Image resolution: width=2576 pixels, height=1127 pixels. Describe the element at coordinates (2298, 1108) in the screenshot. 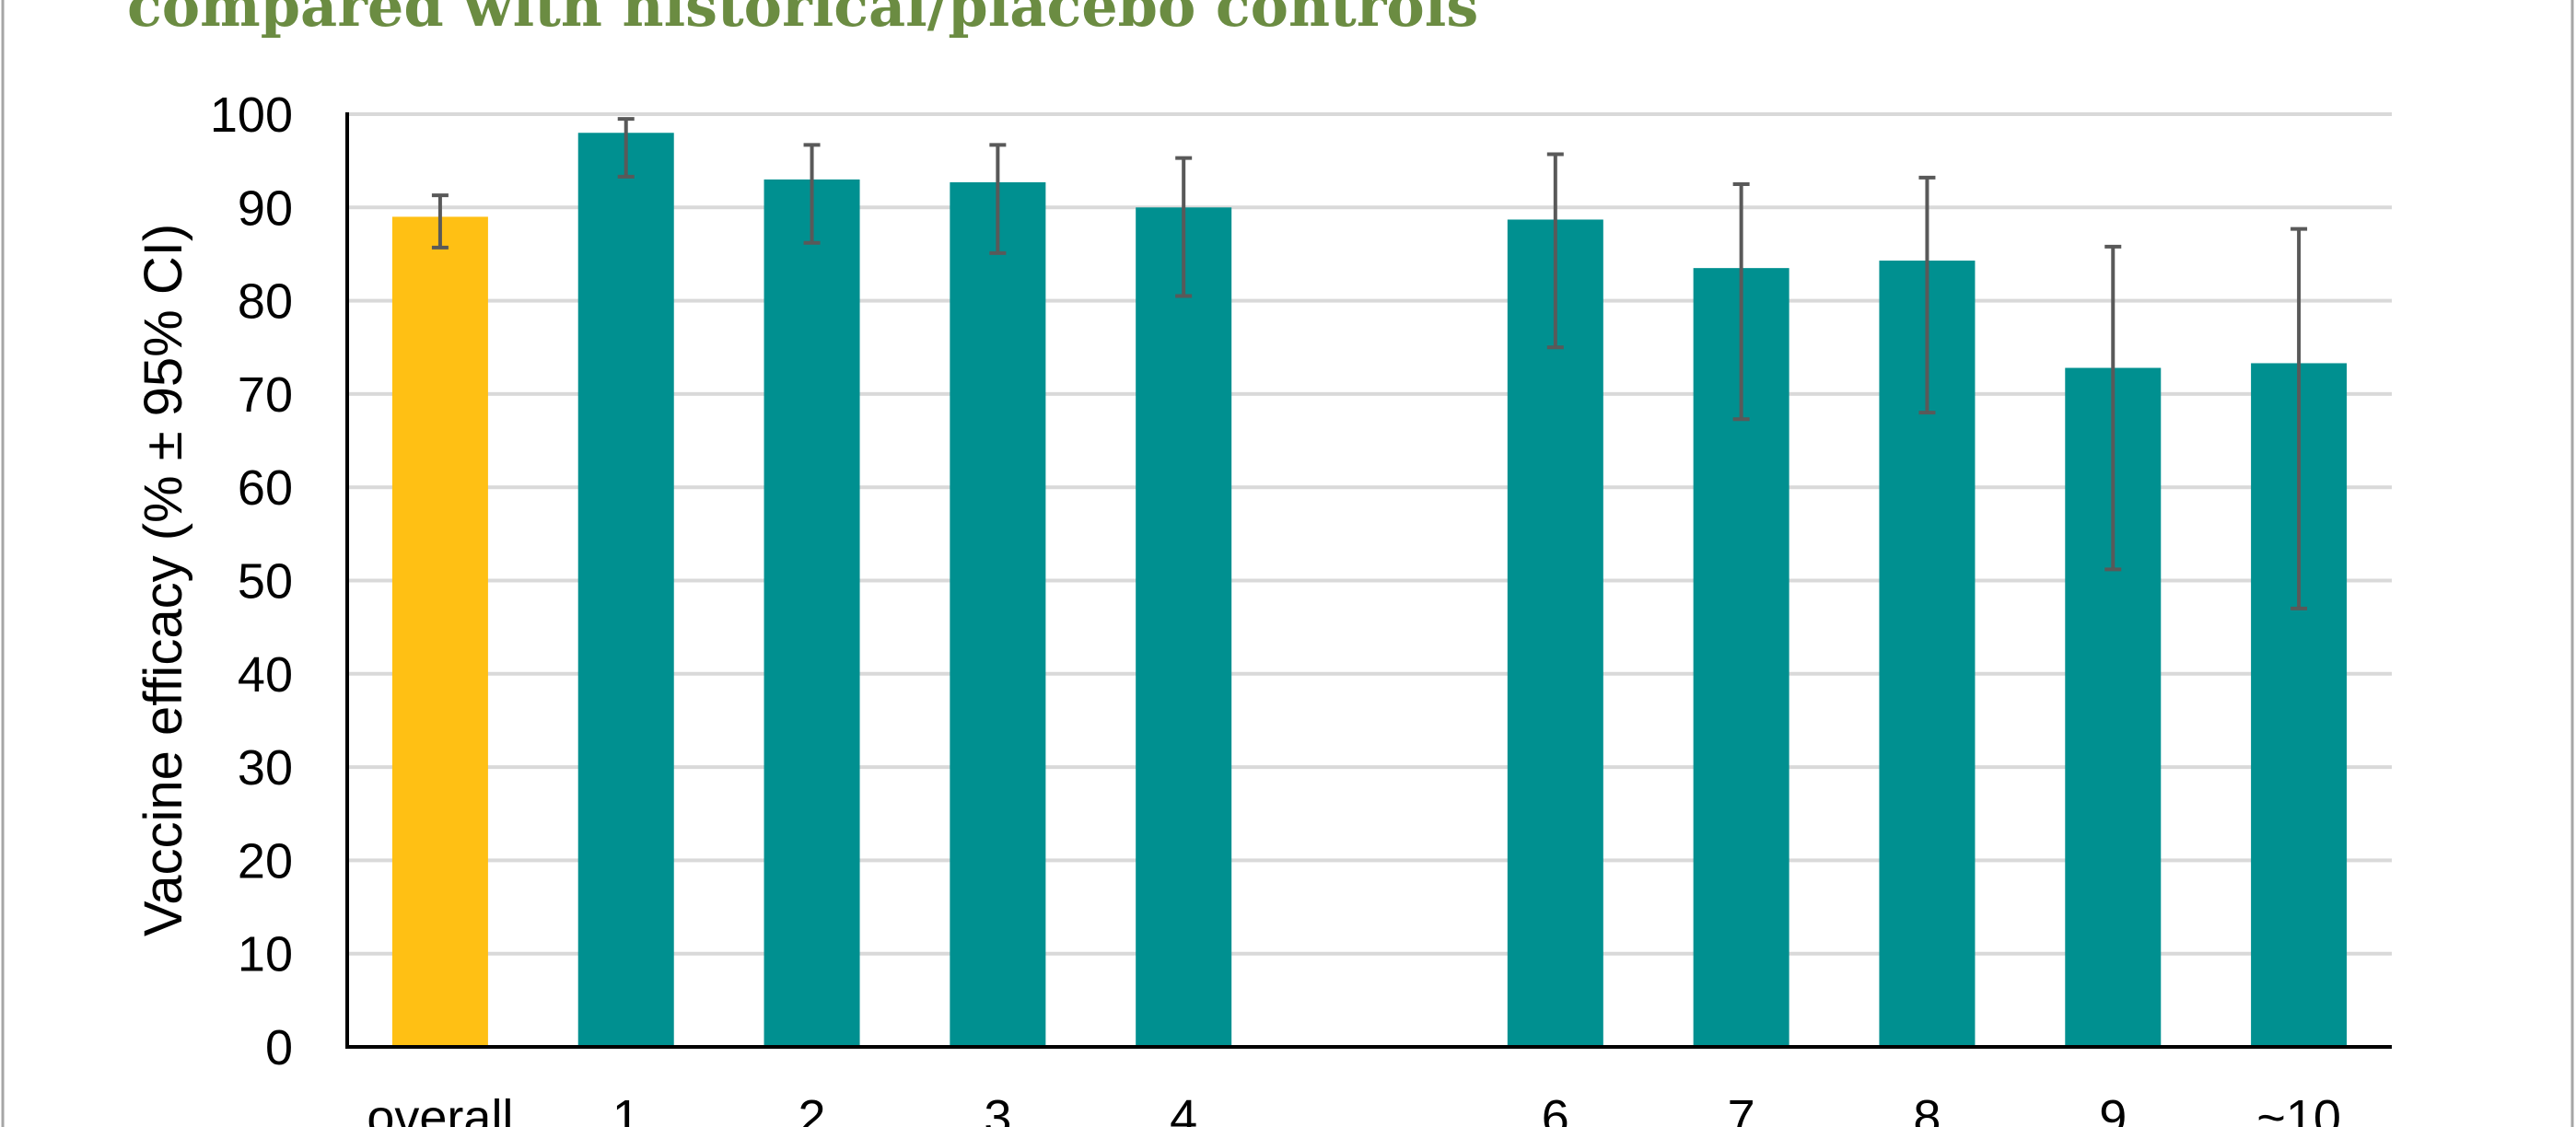

I see `x-tick-label: ~10` at that location.